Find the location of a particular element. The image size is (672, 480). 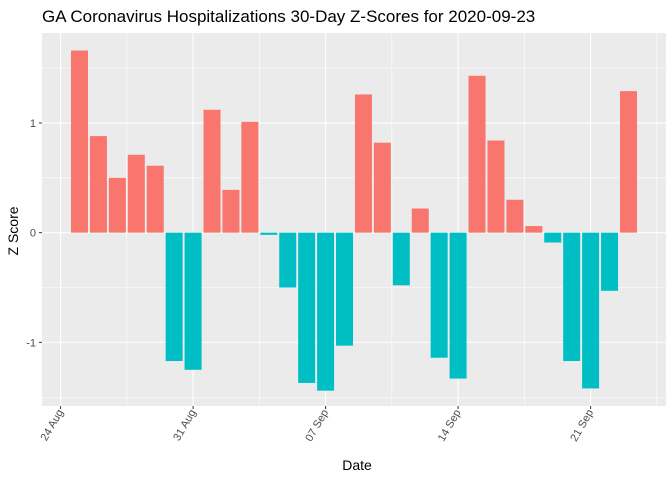

x-tick-label: 21 Sep is located at coordinates (582, 426).